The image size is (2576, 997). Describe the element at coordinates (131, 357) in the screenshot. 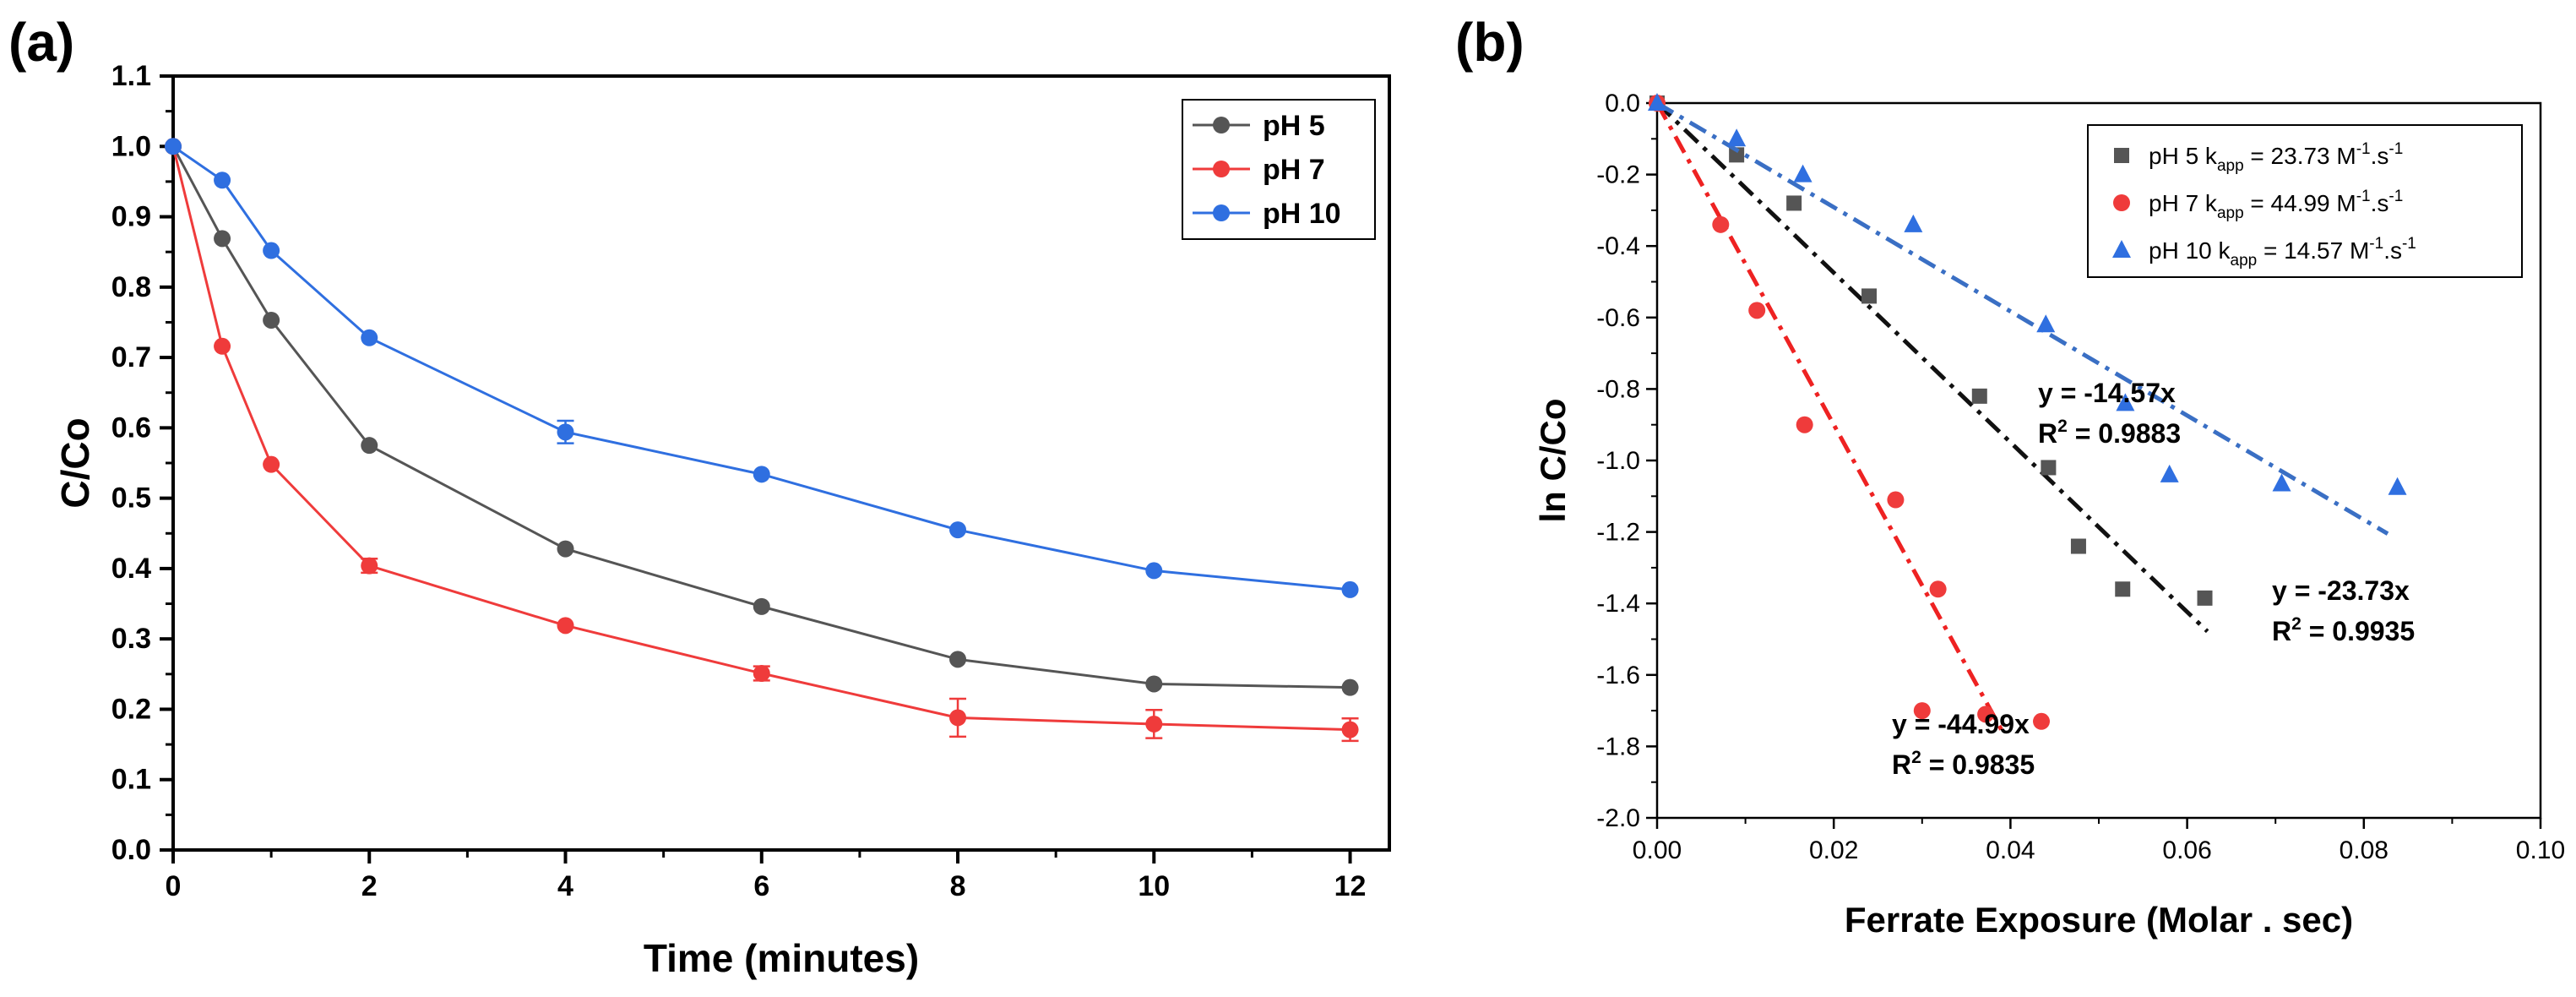

I see `y-tick-label: 0.7` at that location.